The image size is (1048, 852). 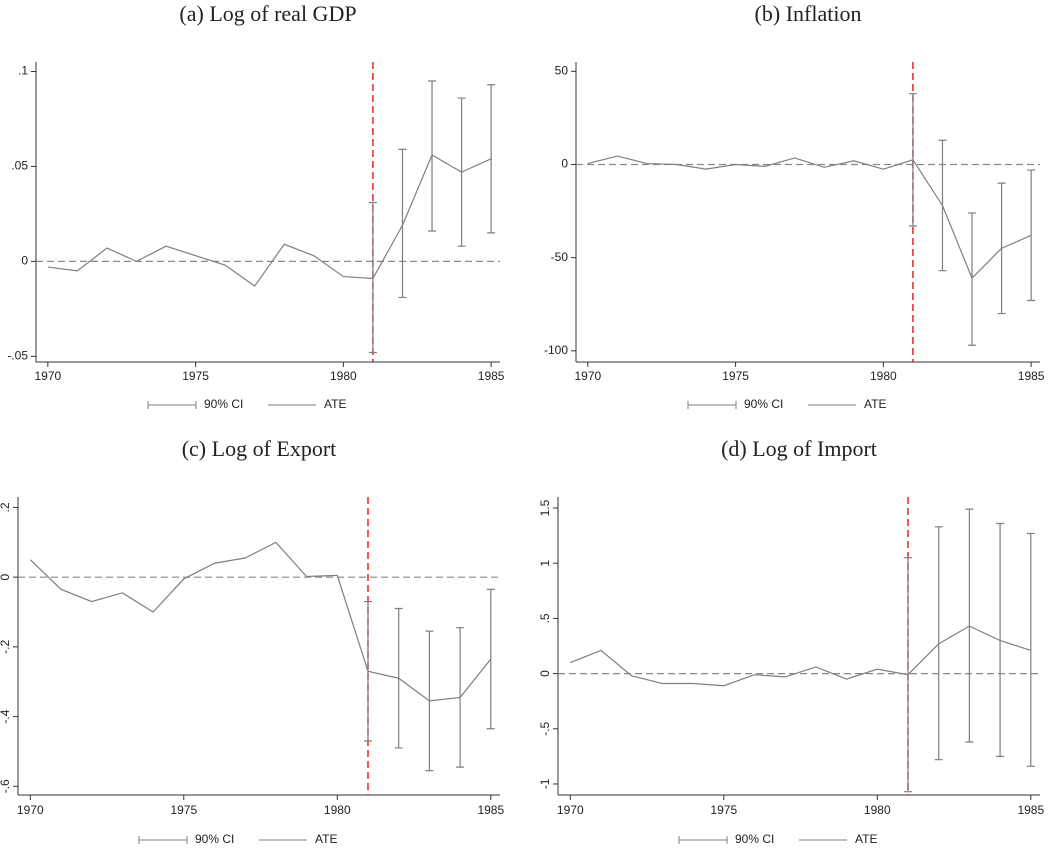 What do you see at coordinates (556, 350) in the screenshot?
I see `y-tick-label: -100` at bounding box center [556, 350].